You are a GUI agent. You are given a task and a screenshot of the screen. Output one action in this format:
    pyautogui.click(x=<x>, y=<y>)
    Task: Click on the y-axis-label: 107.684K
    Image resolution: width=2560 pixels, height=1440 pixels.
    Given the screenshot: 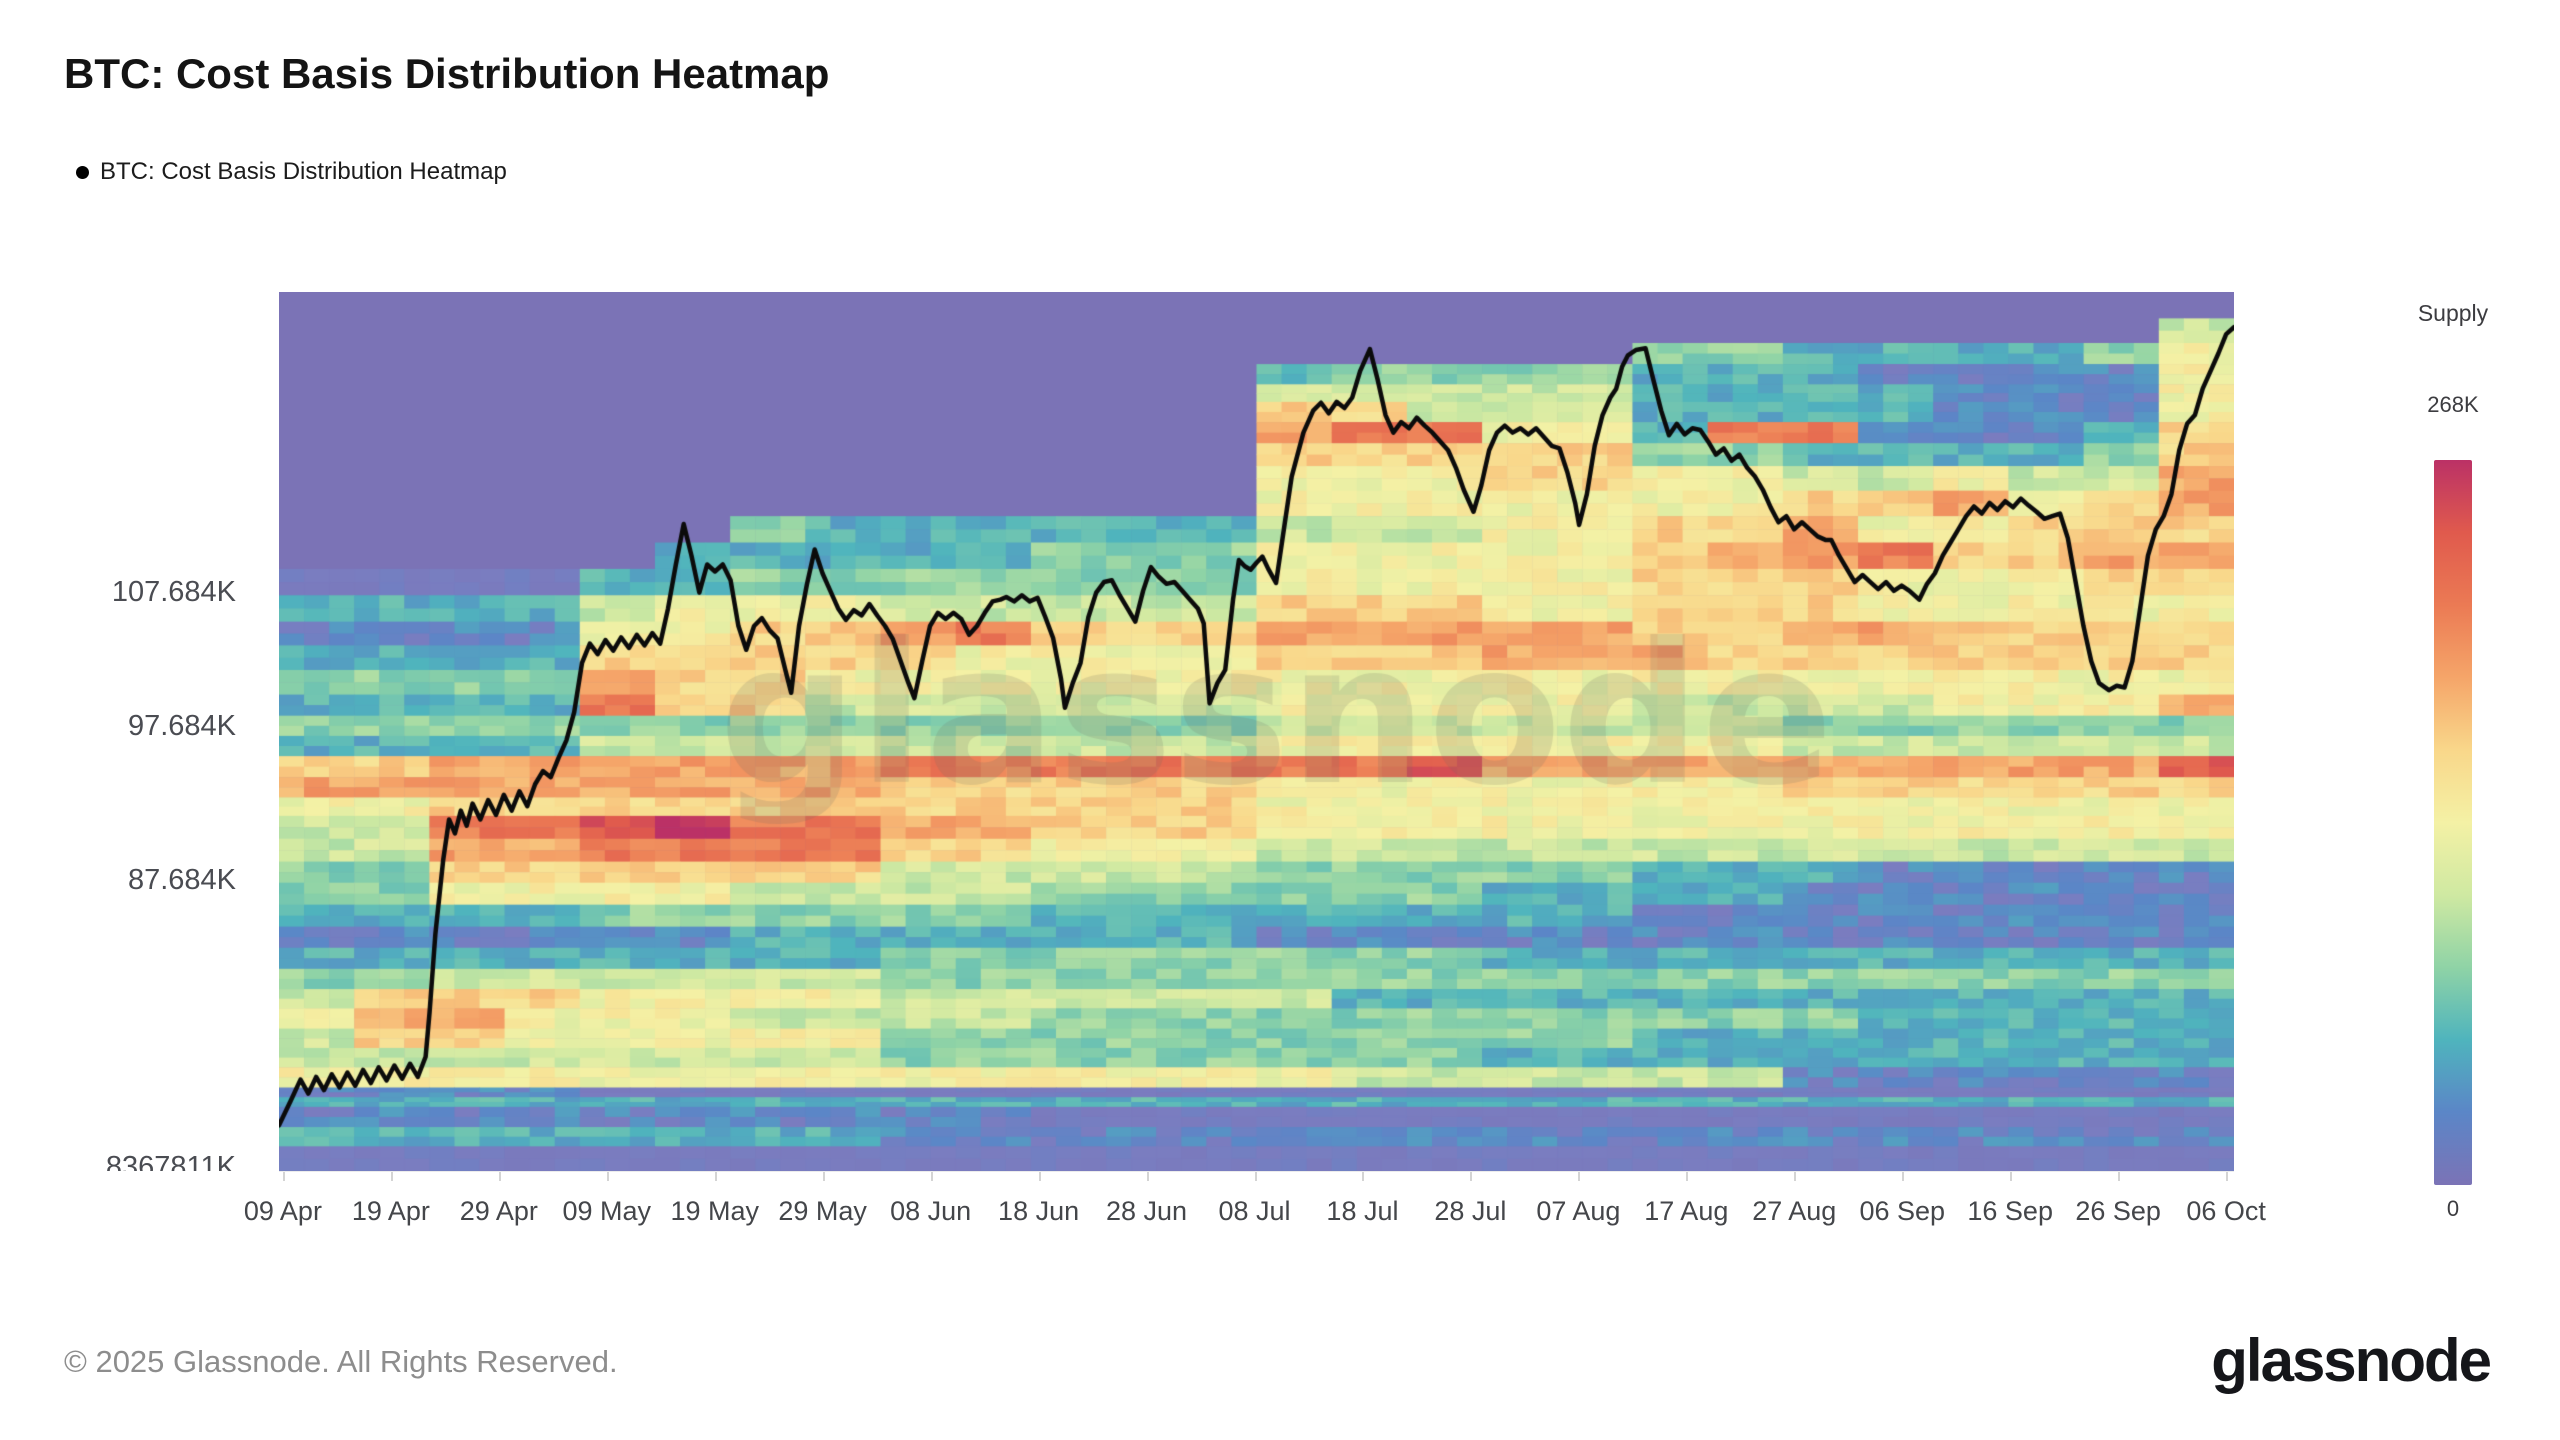 What is the action you would take?
    pyautogui.click(x=173, y=591)
    